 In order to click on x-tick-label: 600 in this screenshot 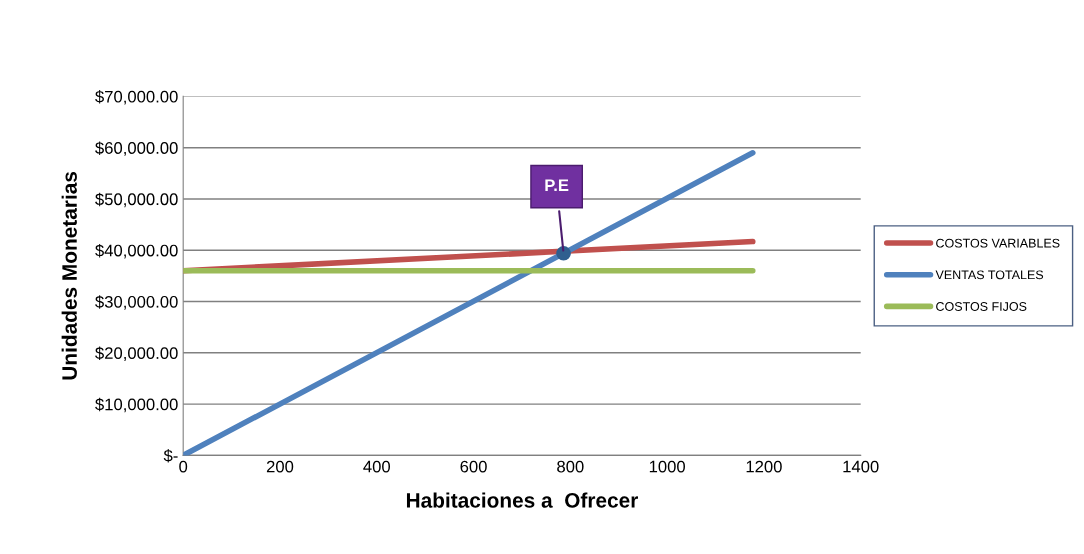, I will do `click(473, 466)`.